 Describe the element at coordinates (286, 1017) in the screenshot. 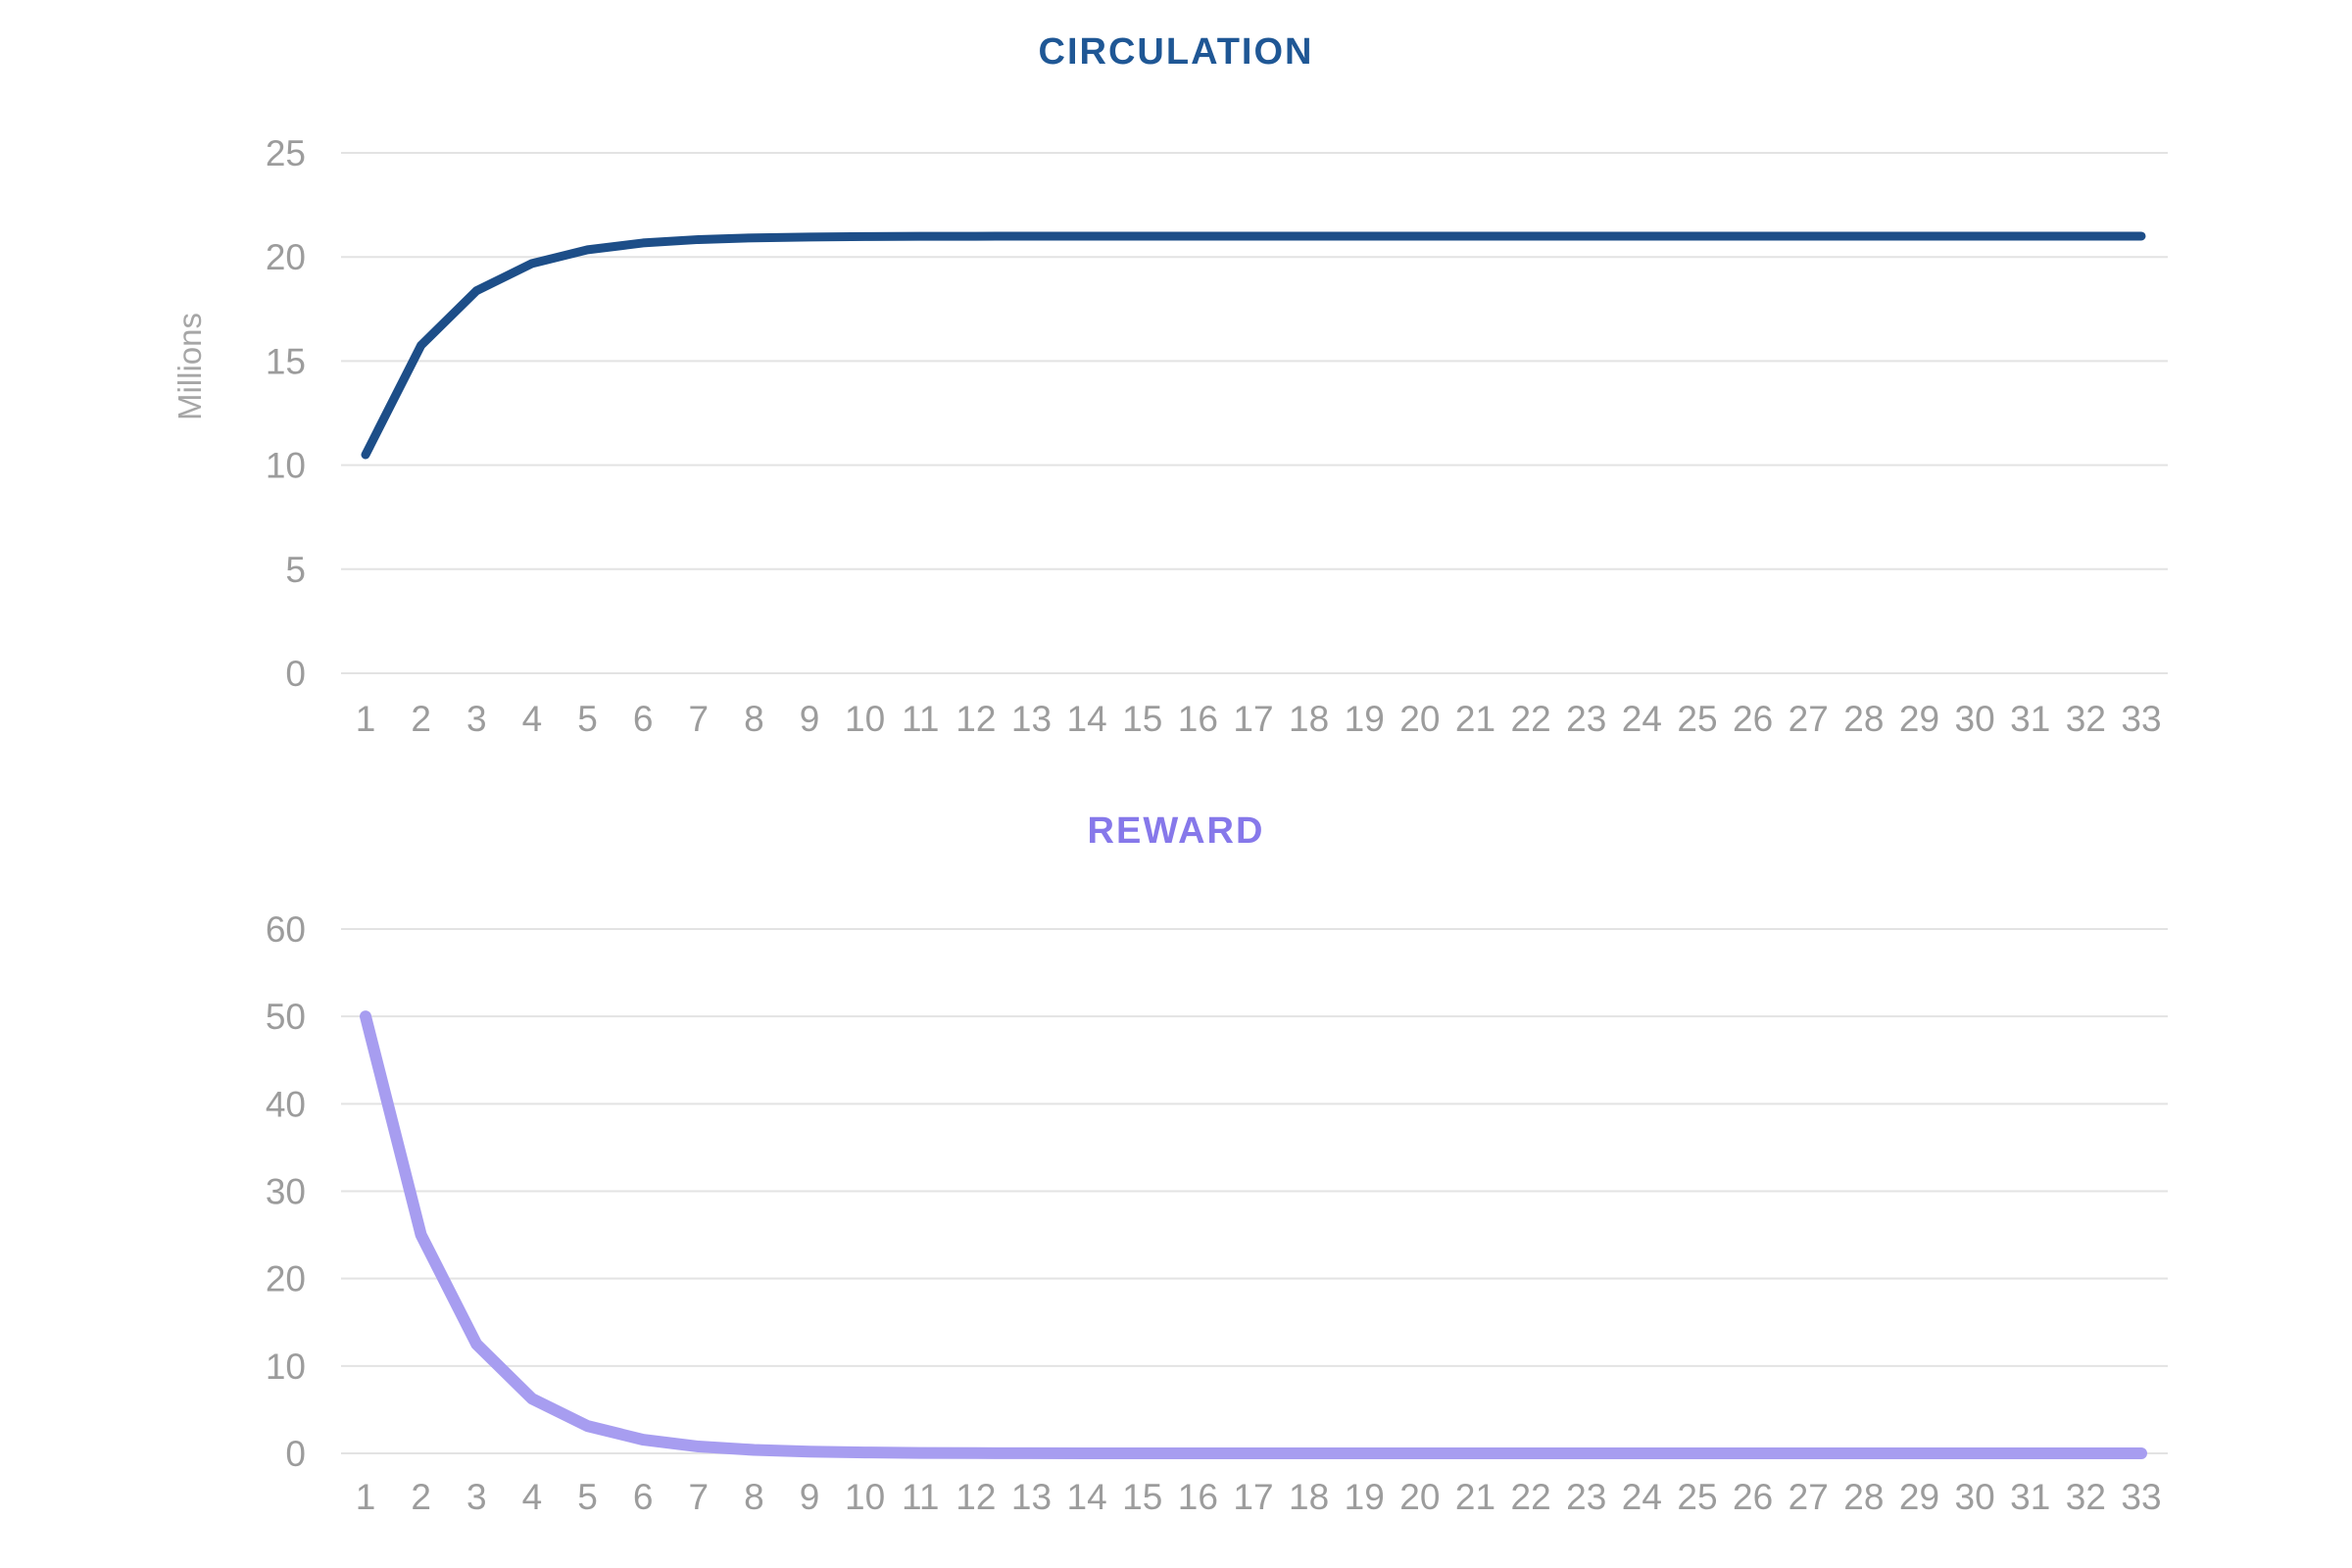

I see `y-tick-label: 50` at that location.